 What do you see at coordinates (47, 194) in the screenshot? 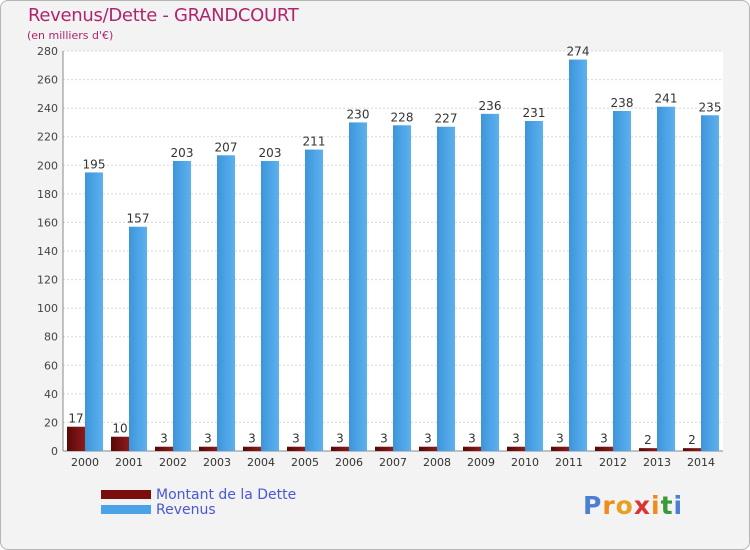
I see `y-tick-label: 180` at bounding box center [47, 194].